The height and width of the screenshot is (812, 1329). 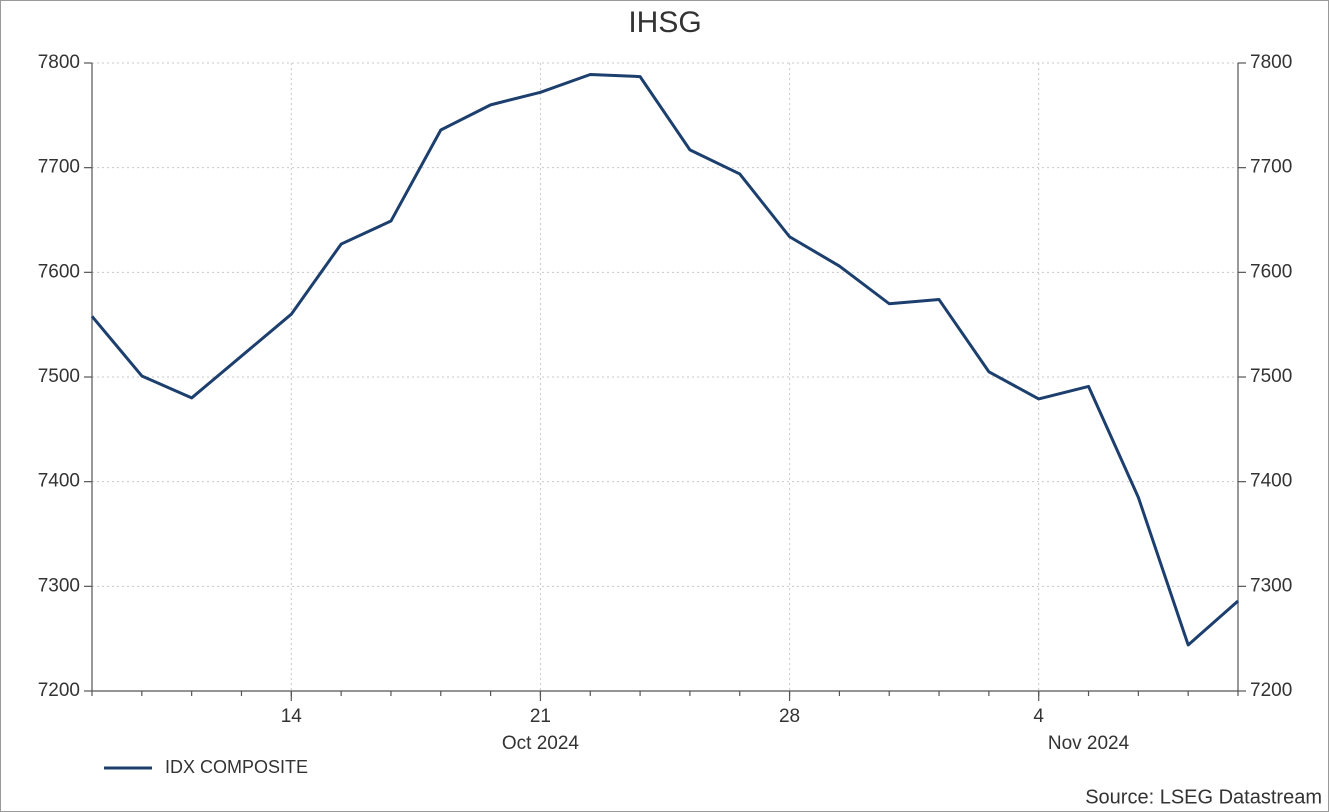 What do you see at coordinates (59, 585) in the screenshot?
I see `y-tick-label: 7300` at bounding box center [59, 585].